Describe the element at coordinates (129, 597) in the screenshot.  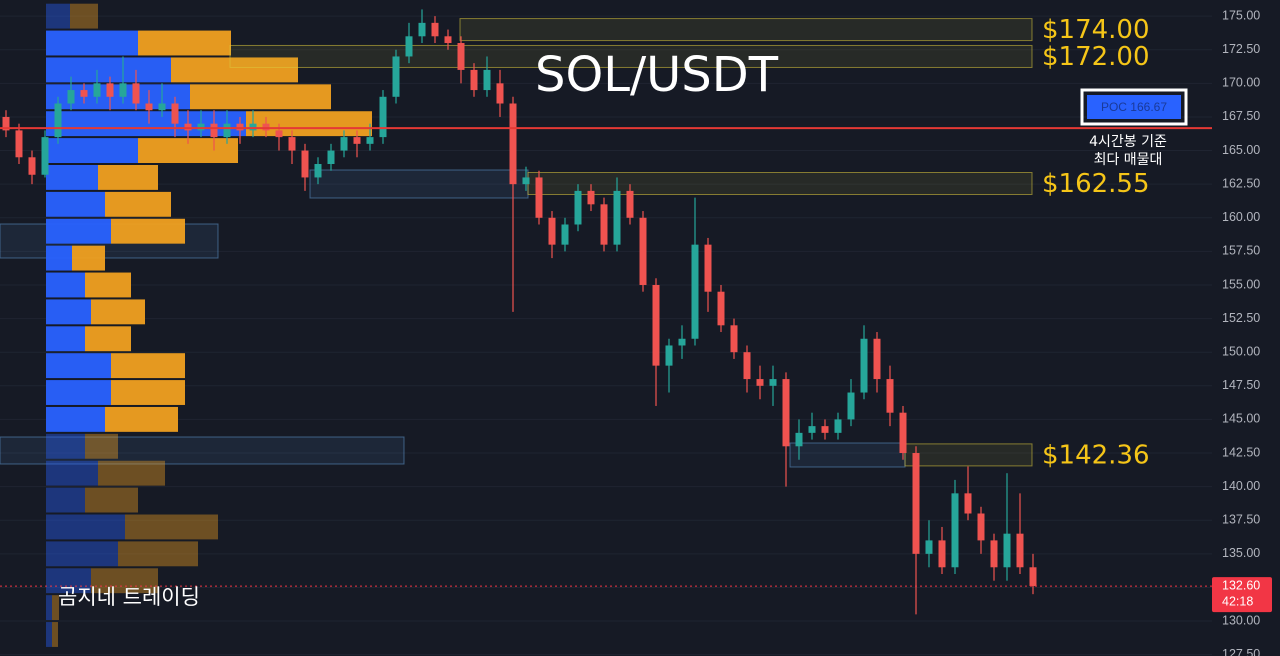
I see `watermark: 곰지네 트레이딩` at that location.